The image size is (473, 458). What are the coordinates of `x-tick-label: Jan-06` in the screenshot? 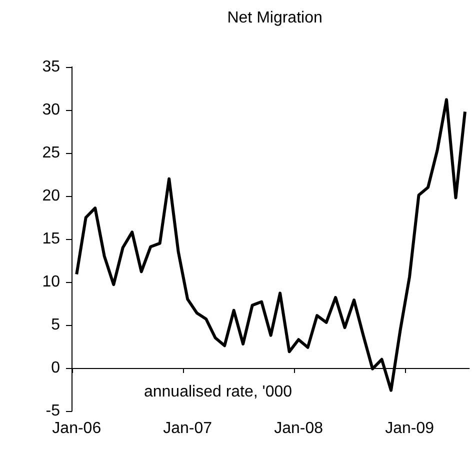 It's located at (77, 429).